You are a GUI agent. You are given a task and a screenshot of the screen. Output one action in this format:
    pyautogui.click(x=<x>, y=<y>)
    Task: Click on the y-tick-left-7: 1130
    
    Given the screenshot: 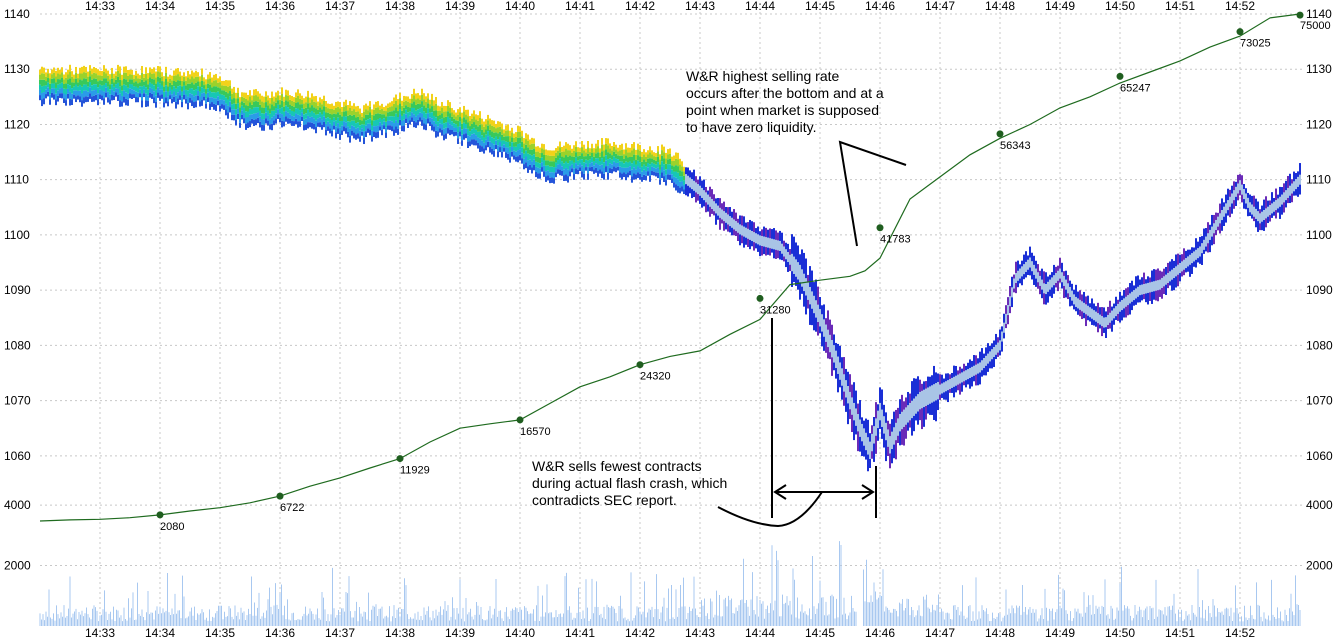 What is the action you would take?
    pyautogui.click(x=17, y=69)
    